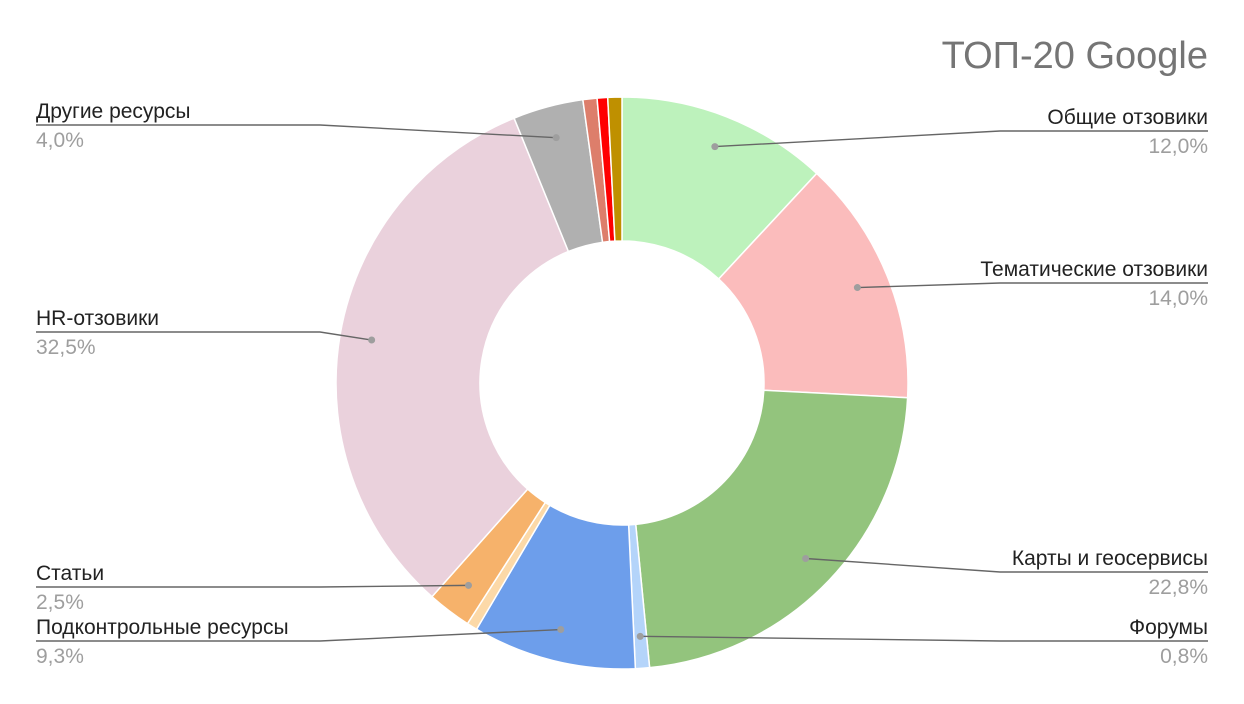 The width and height of the screenshot is (1244, 704). What do you see at coordinates (298, 635) in the screenshot?
I see `leader-line-подконтрольные-ресурсы` at bounding box center [298, 635].